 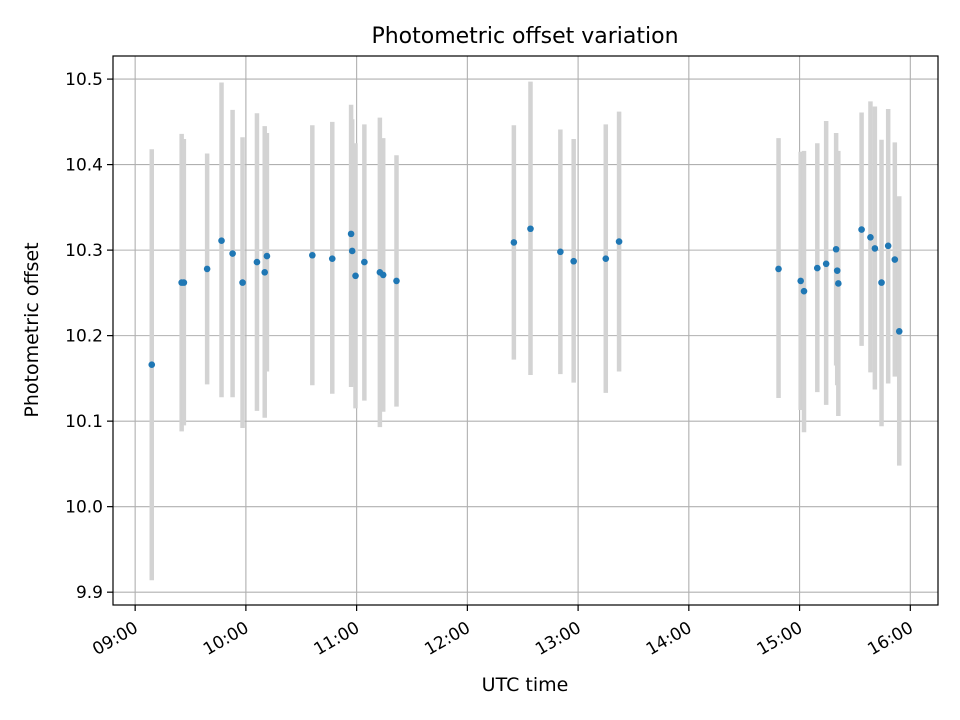 I want to click on y-axis-ticks: 9.9 10.0 10.1 10.2 10.3 10.4 10.5, so click(x=89, y=336).